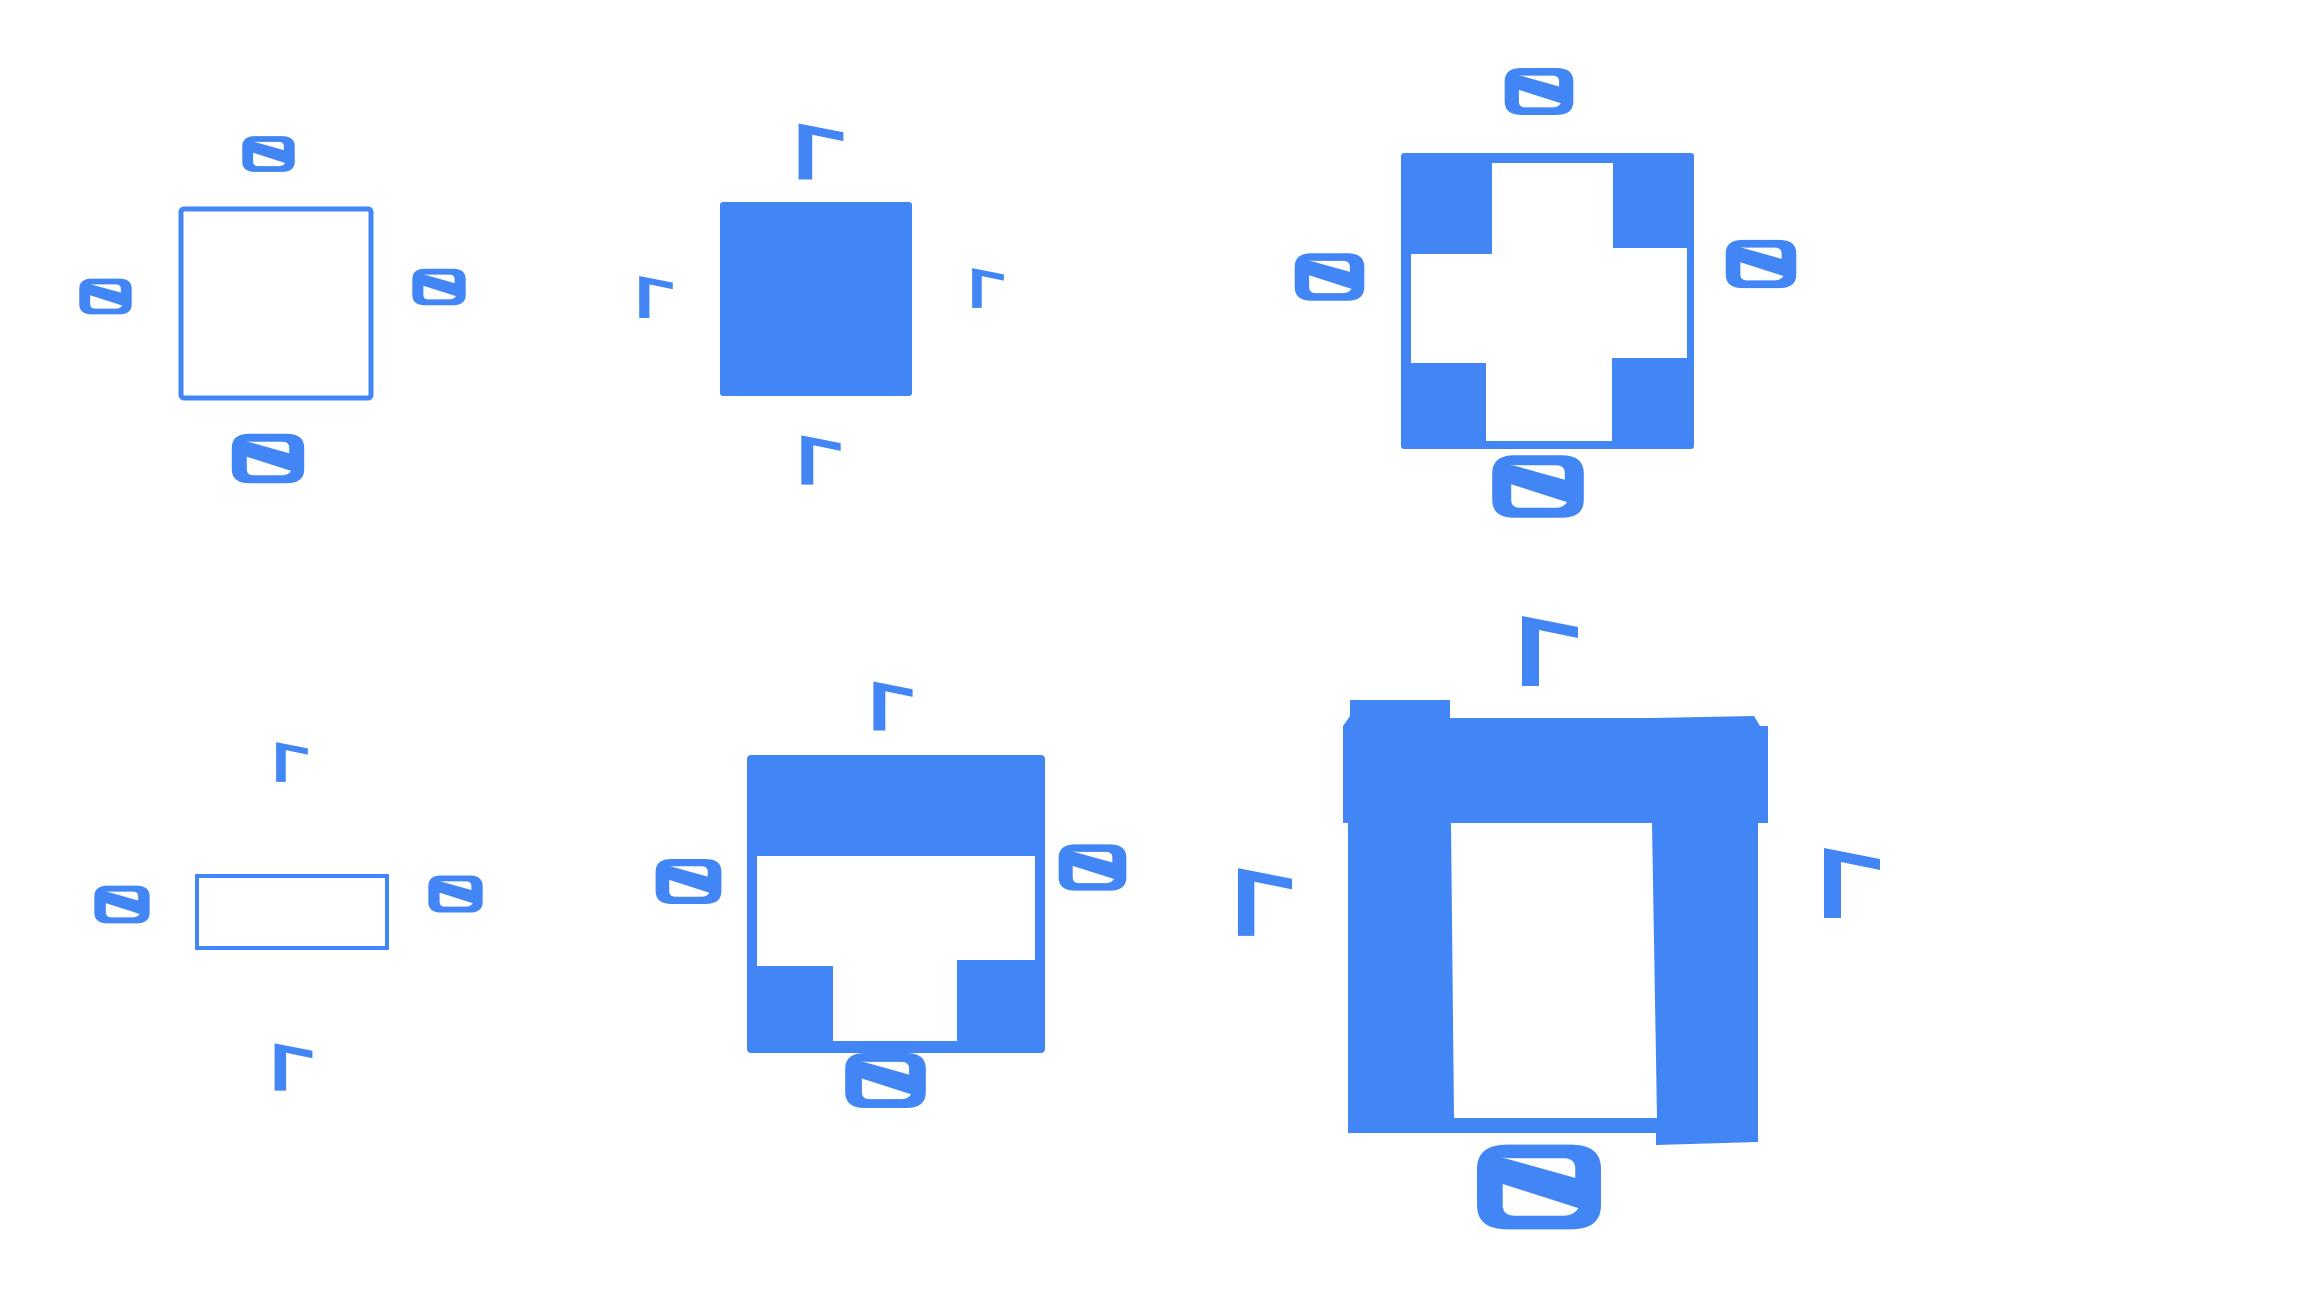 Image resolution: width=2304 pixels, height=1313 pixels. Describe the element at coordinates (276, 303) in the screenshot. I see `figure-1-shape` at that location.